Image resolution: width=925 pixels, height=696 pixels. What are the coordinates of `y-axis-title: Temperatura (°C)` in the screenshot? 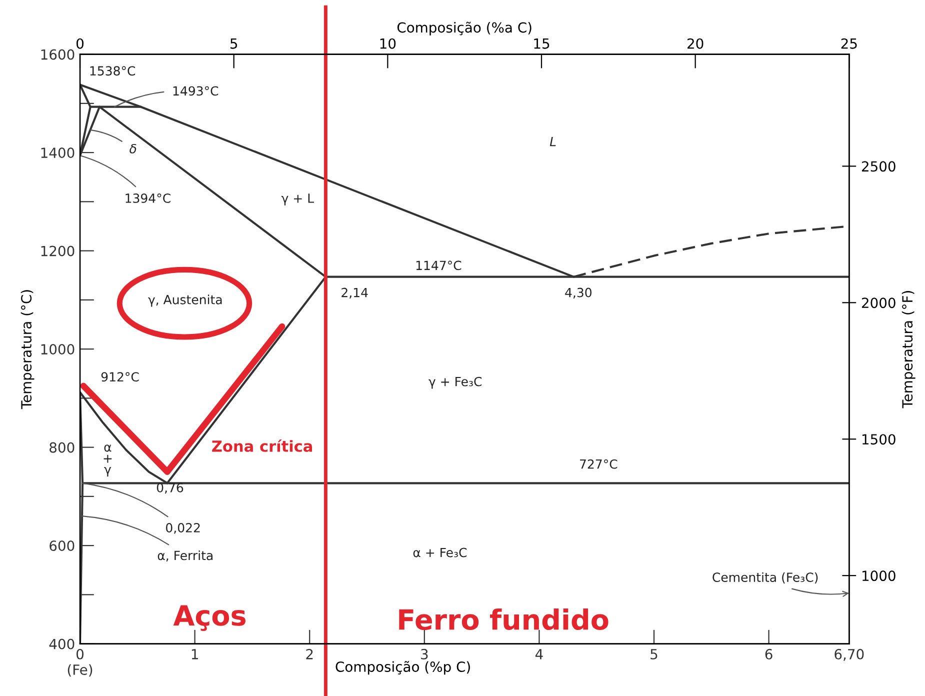 It's located at (27, 350).